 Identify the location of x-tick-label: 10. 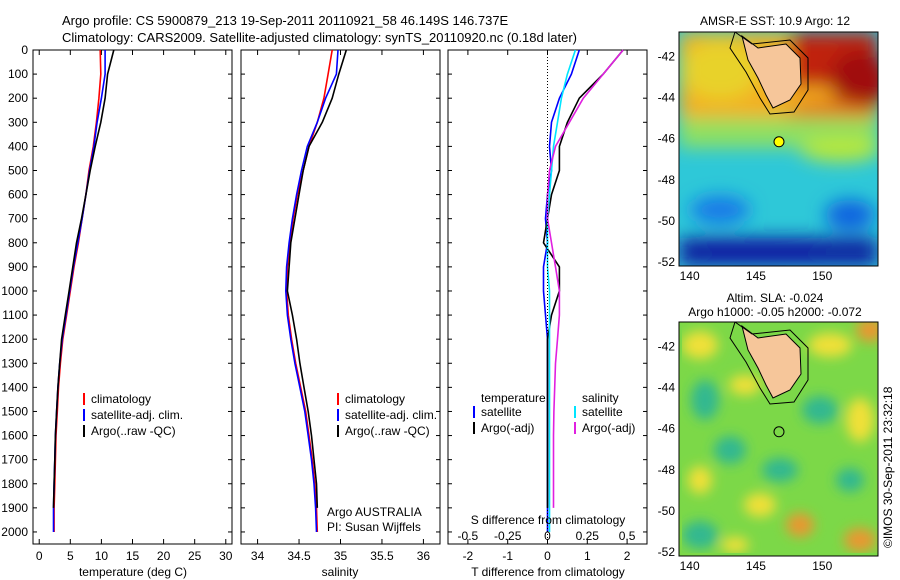
(102, 556).